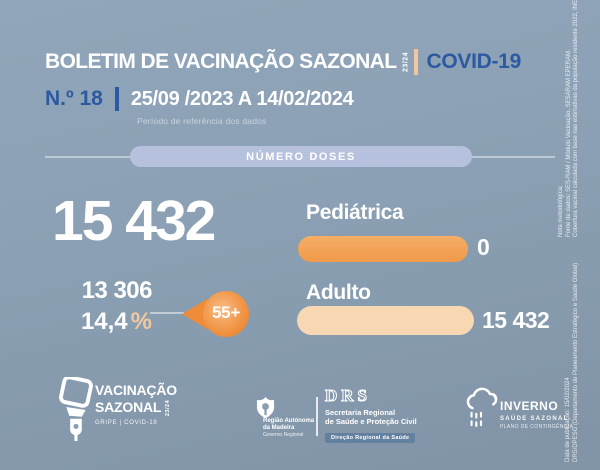  What do you see at coordinates (385, 320) in the screenshot?
I see `category-adult-bar` at bounding box center [385, 320].